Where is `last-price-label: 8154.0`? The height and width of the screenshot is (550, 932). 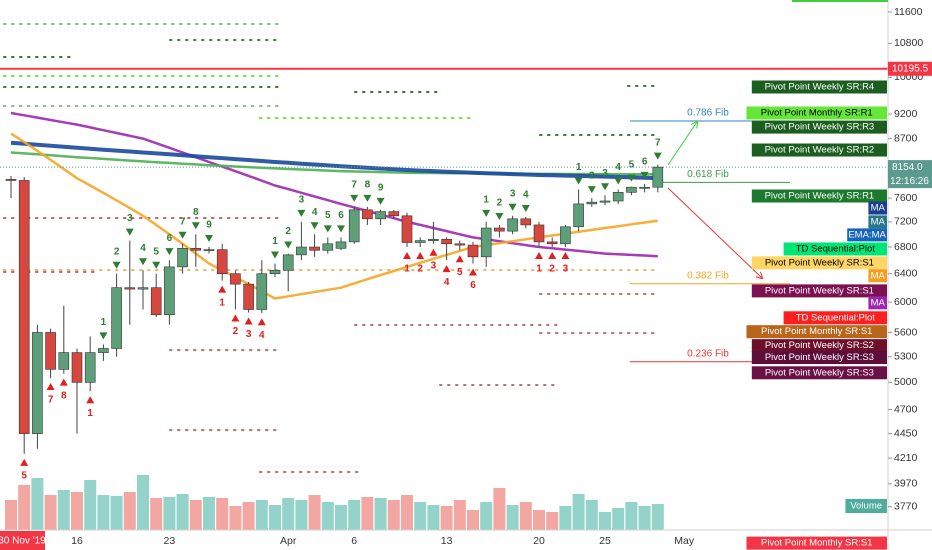
last-price-label: 8154.0 is located at coordinates (907, 167).